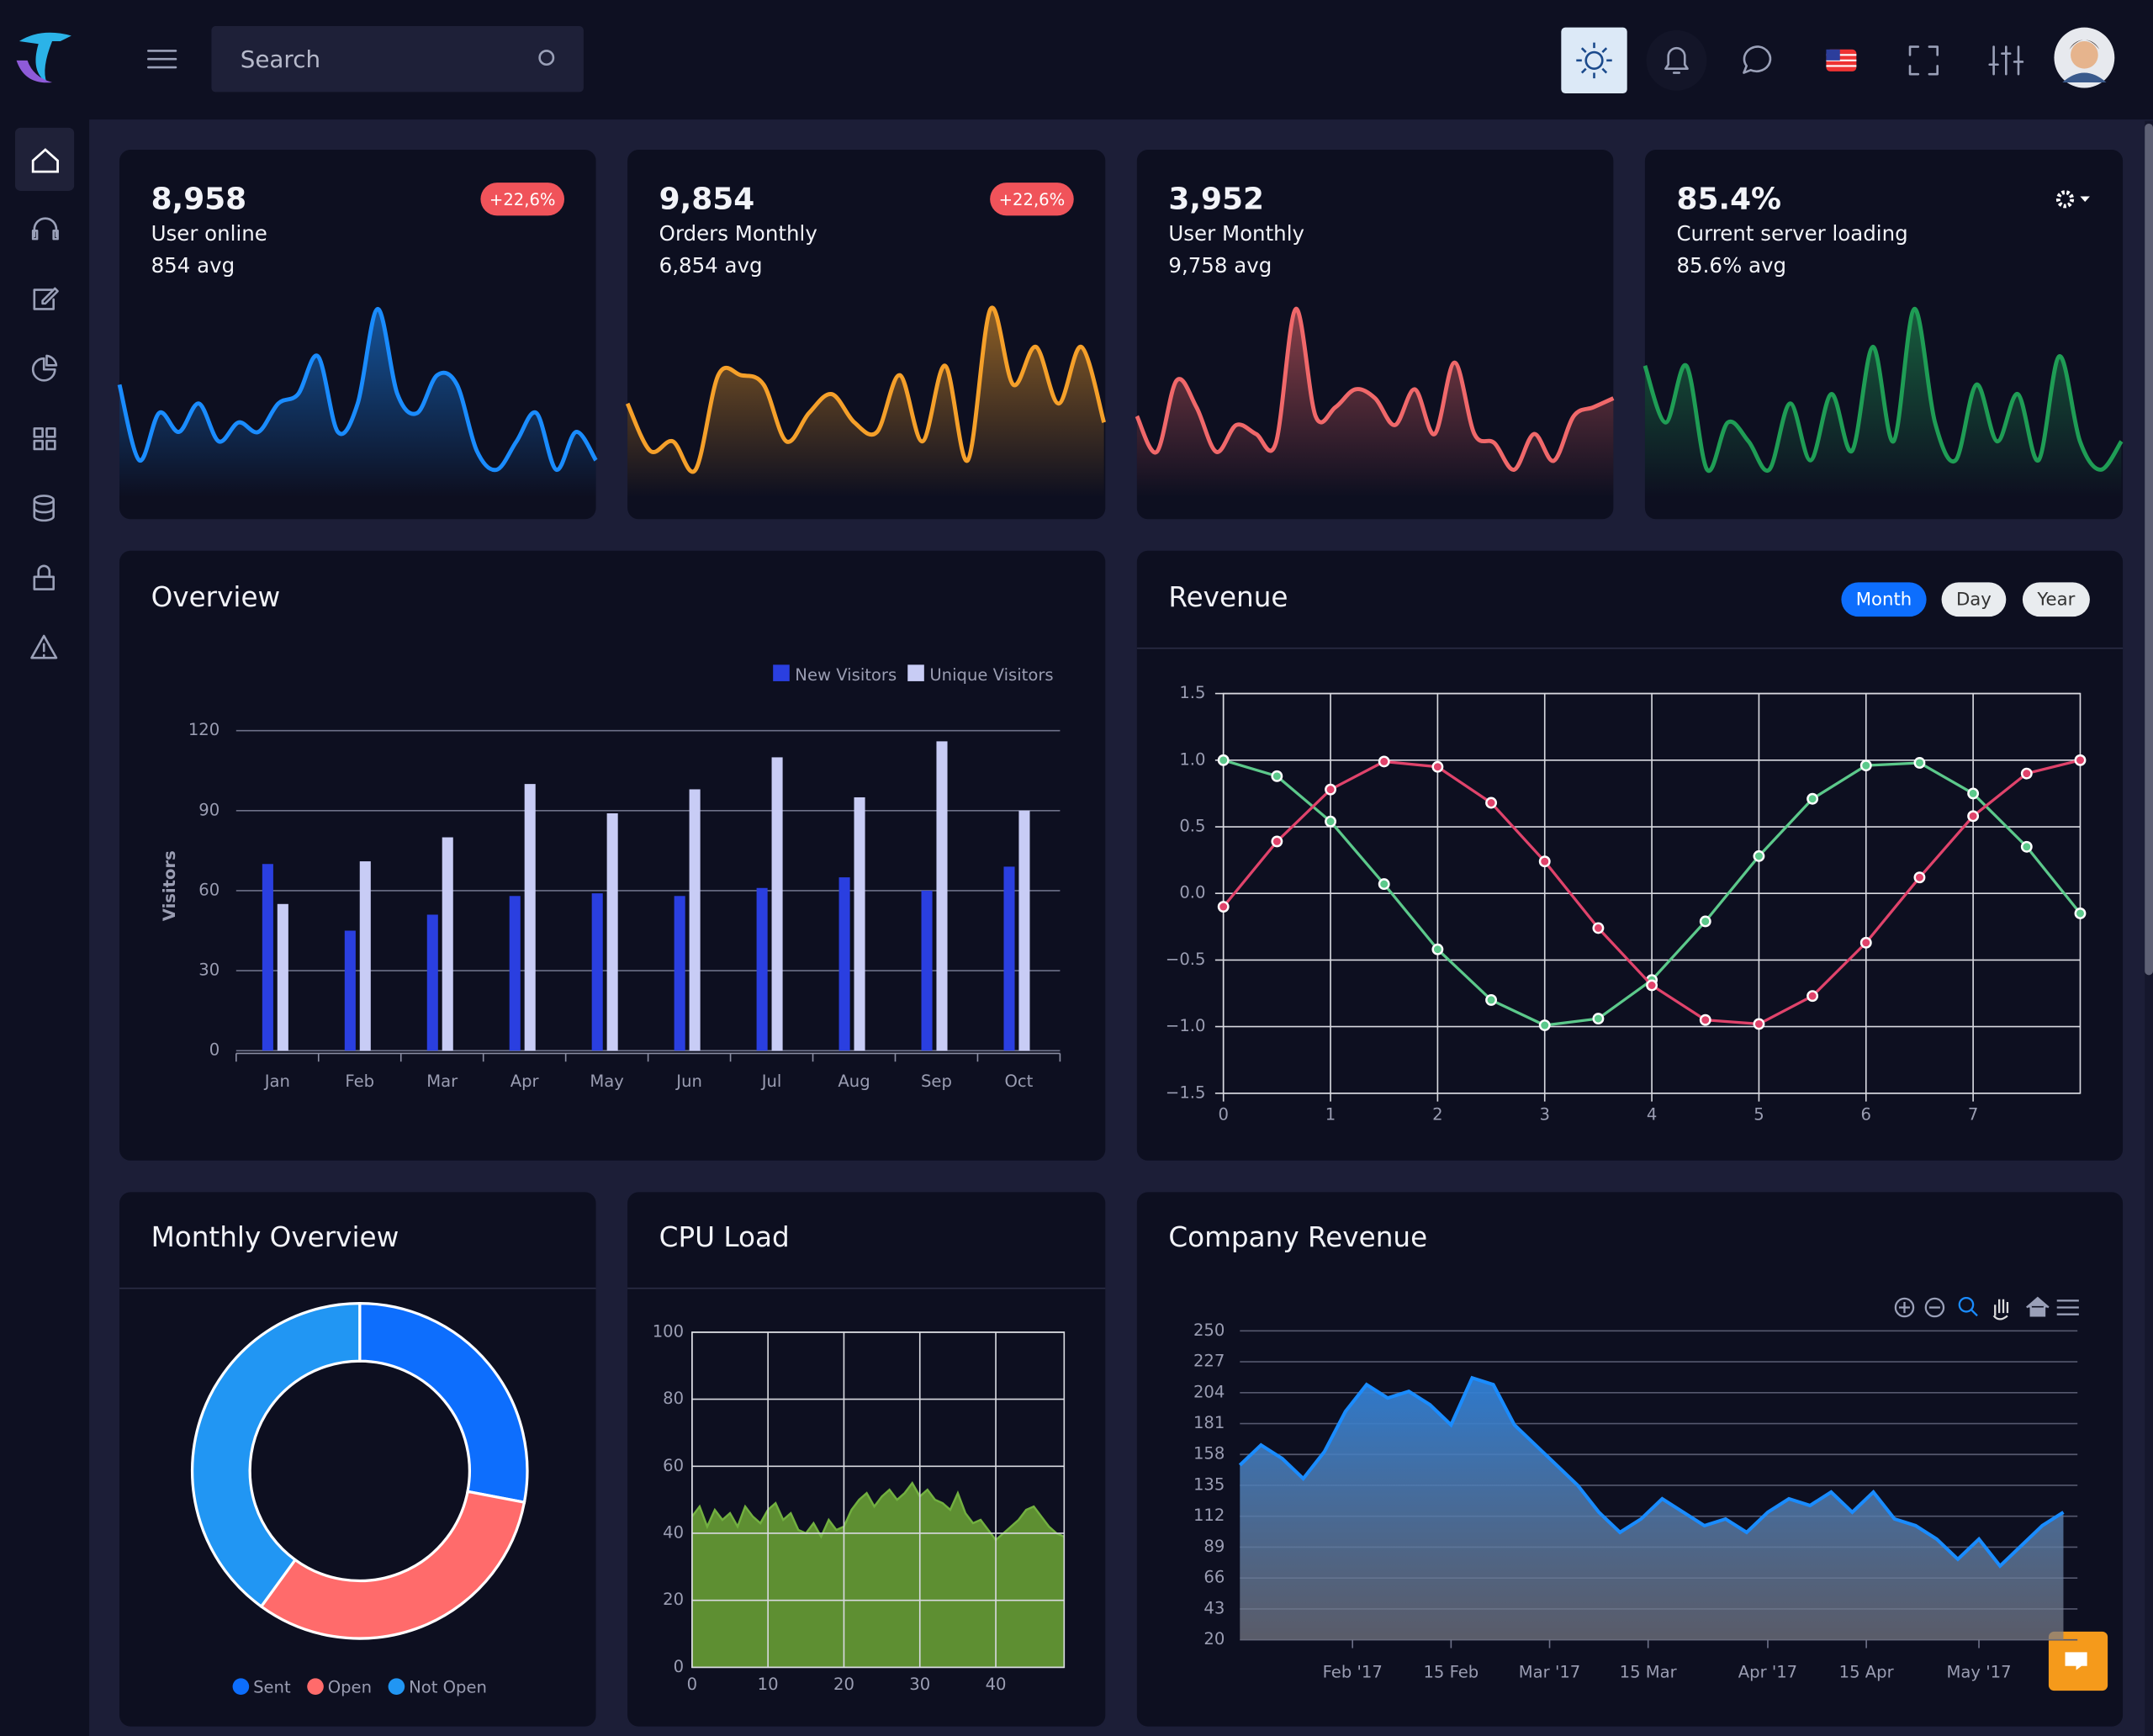 The height and width of the screenshot is (1736, 2153). Describe the element at coordinates (769, 1684) in the screenshot. I see `x-tick-label: 10` at that location.